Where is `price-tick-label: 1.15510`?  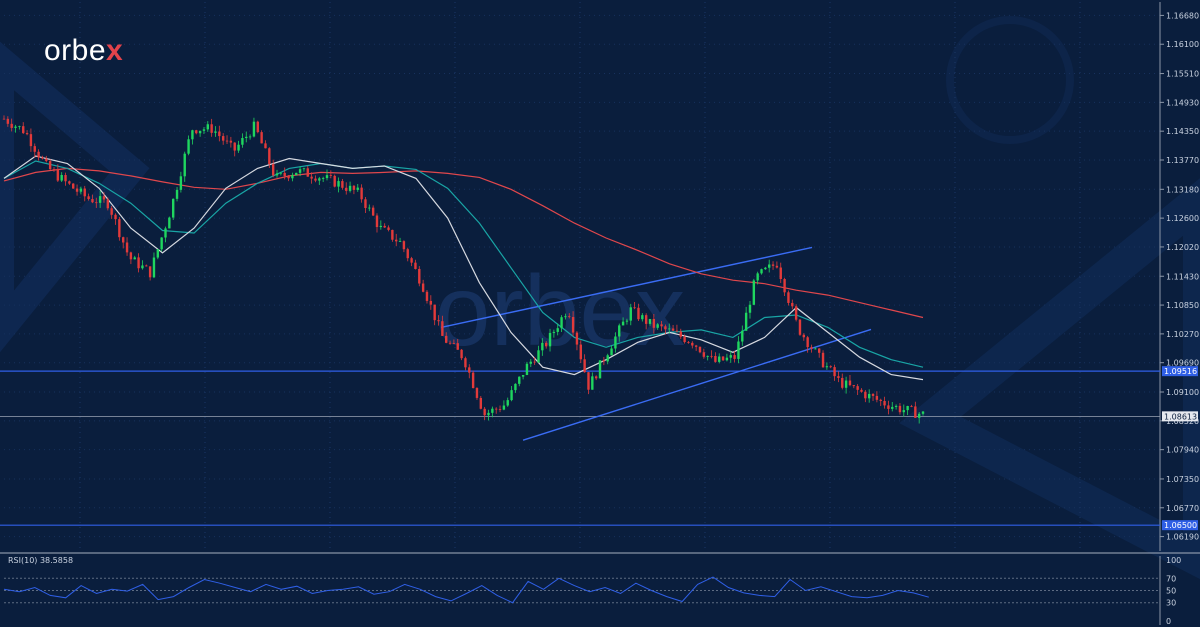
price-tick-label: 1.15510 is located at coordinates (1182, 74).